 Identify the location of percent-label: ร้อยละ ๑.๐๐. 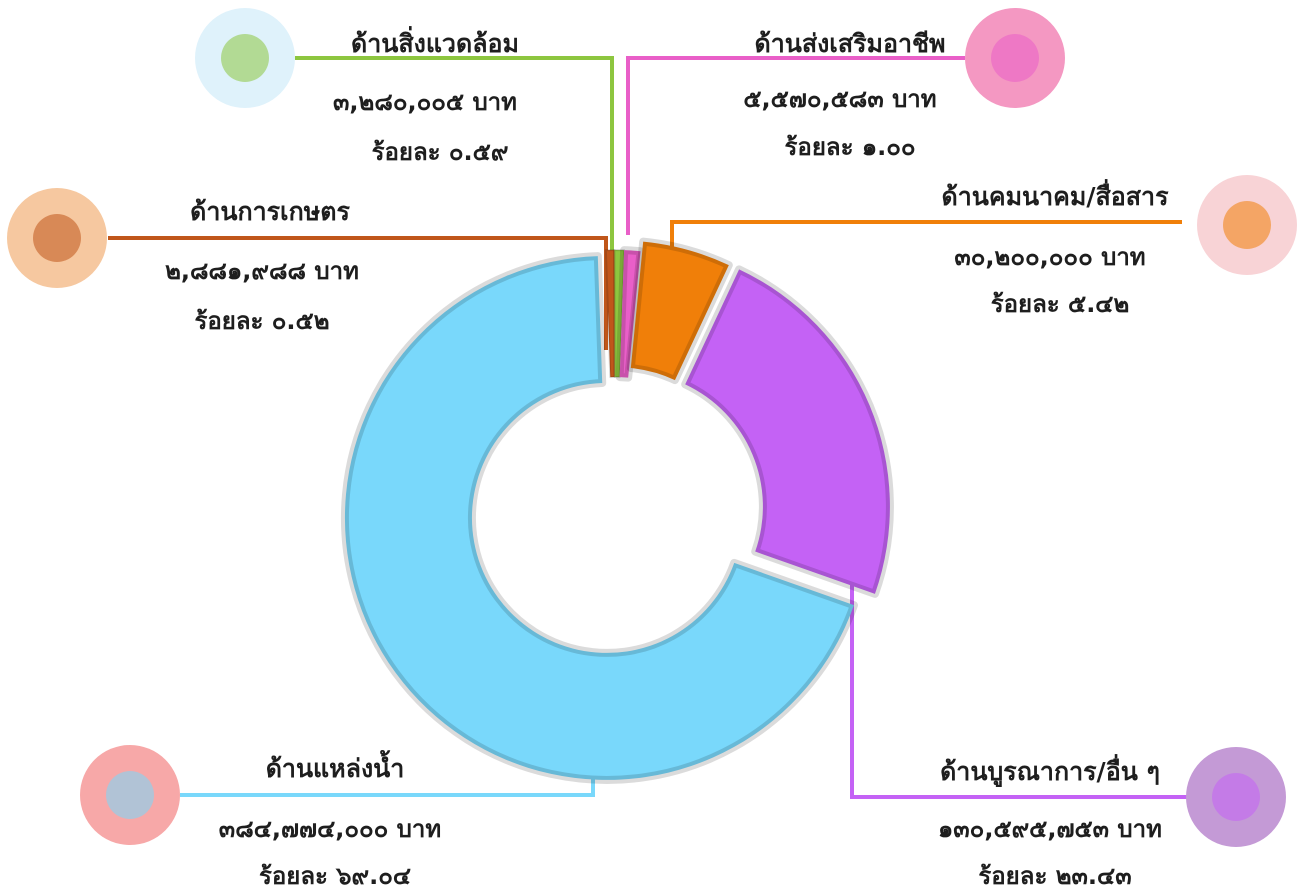
(850, 147).